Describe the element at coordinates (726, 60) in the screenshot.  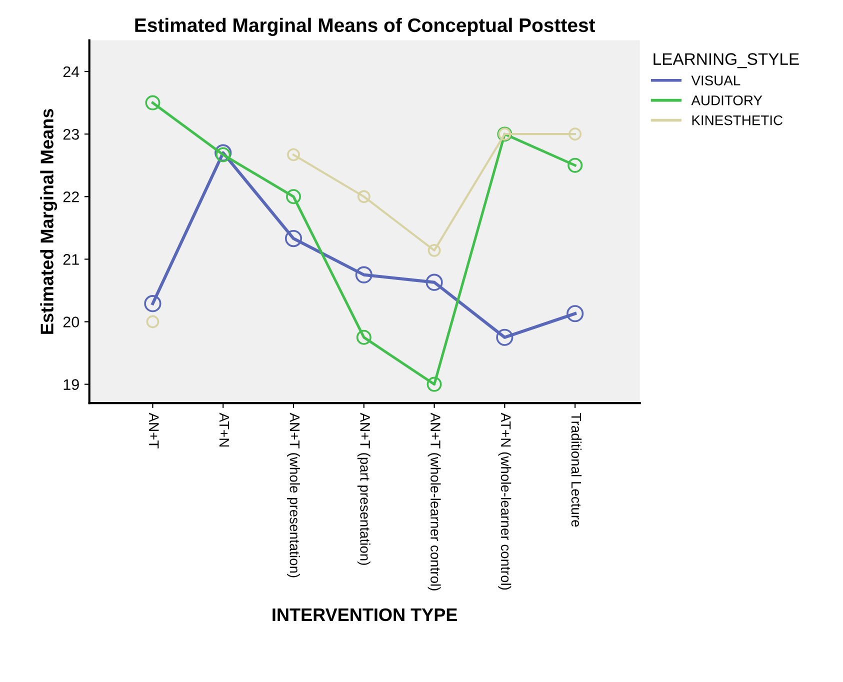
I see `legend-title: LEARNING_STYLE` at that location.